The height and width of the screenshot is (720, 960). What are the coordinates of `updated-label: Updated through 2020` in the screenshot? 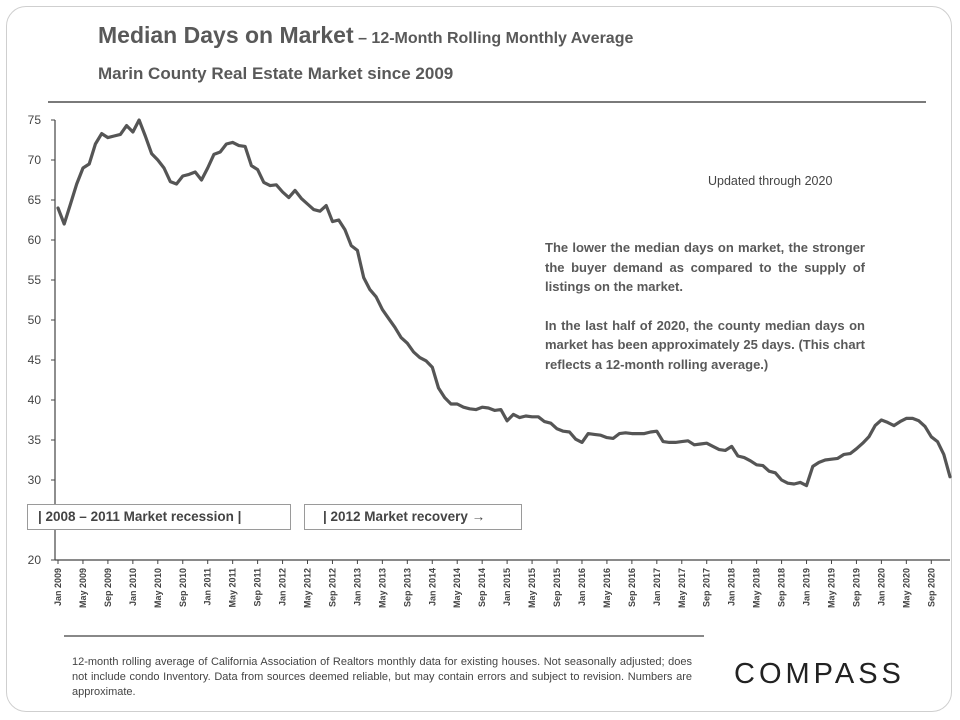 It's located at (770, 181).